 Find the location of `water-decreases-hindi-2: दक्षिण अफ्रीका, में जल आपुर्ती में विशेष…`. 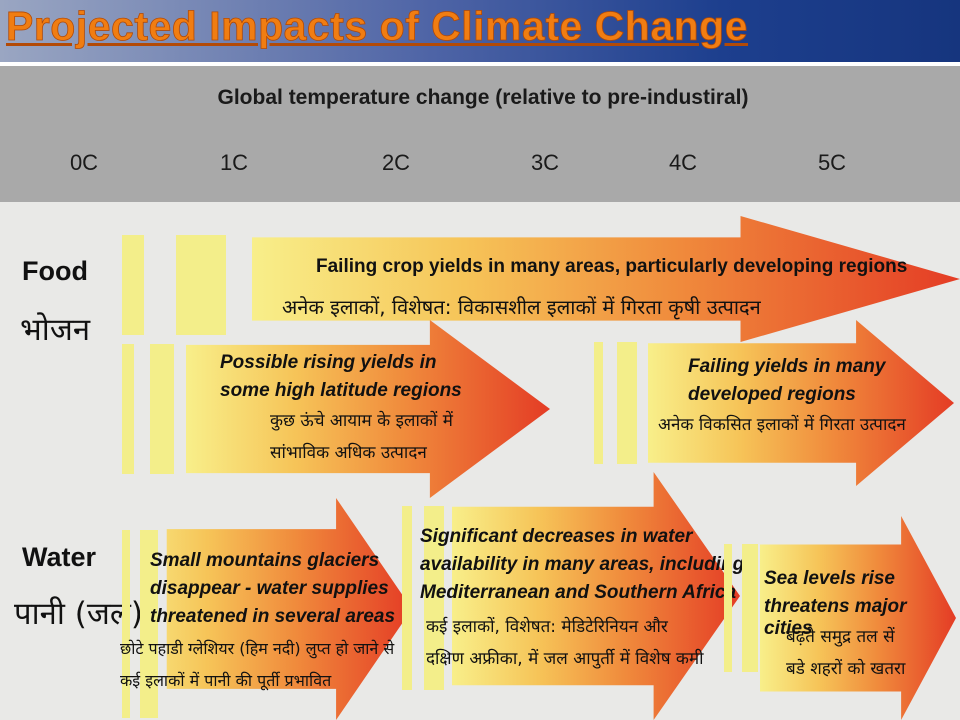

water-decreases-hindi-2: दक्षिण अफ्रीका, में जल आपुर्ती में विशेष… is located at coordinates (565, 659).